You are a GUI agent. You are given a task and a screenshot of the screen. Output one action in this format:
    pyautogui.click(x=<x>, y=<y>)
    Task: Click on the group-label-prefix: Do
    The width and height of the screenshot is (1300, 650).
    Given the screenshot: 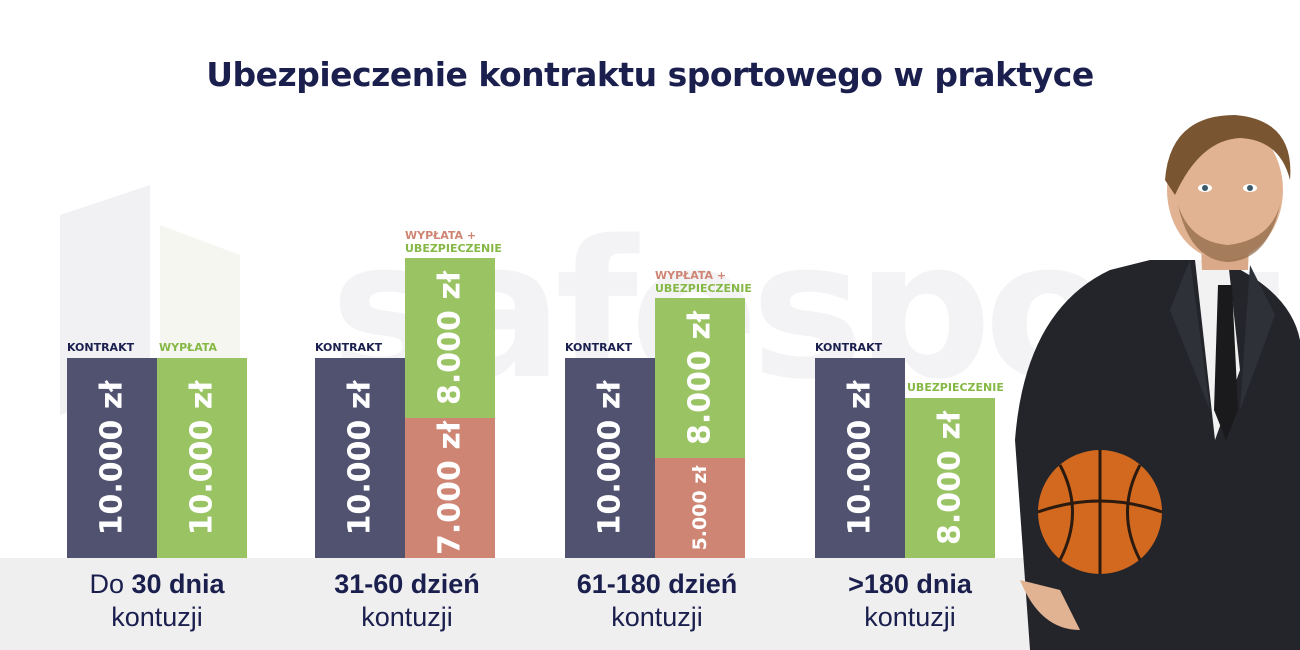 What is the action you would take?
    pyautogui.click(x=110, y=584)
    